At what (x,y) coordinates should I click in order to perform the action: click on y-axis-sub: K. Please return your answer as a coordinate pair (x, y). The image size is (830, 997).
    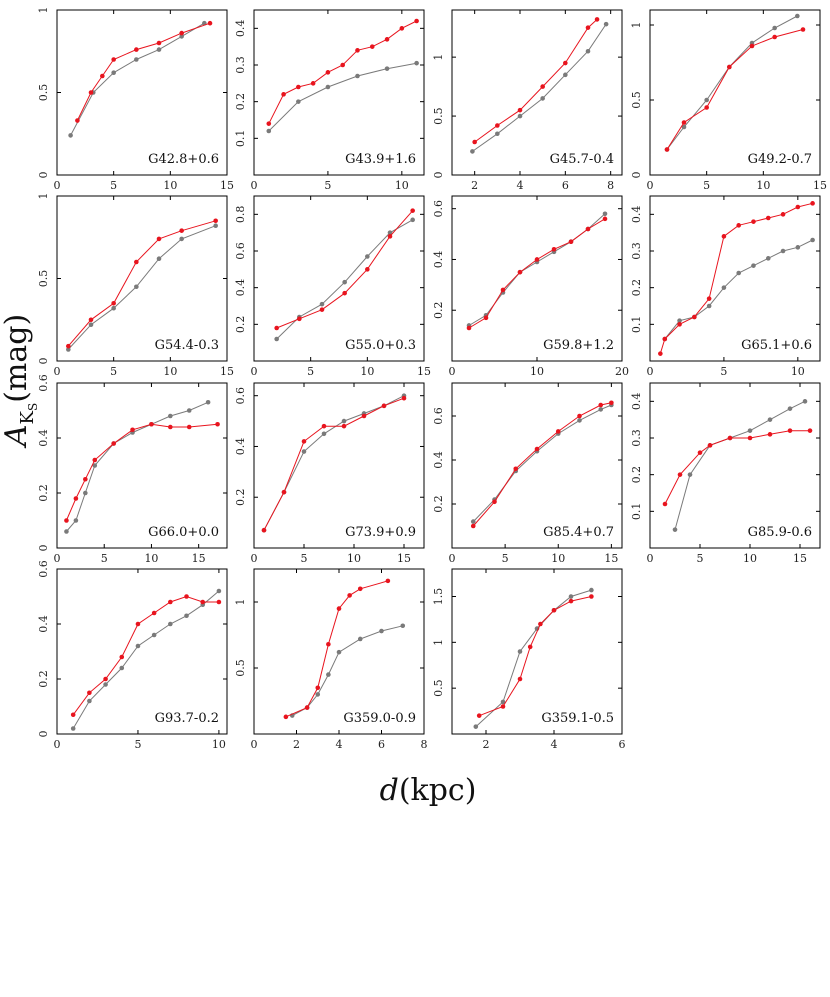
    Looking at the image, I should click on (27, 417).